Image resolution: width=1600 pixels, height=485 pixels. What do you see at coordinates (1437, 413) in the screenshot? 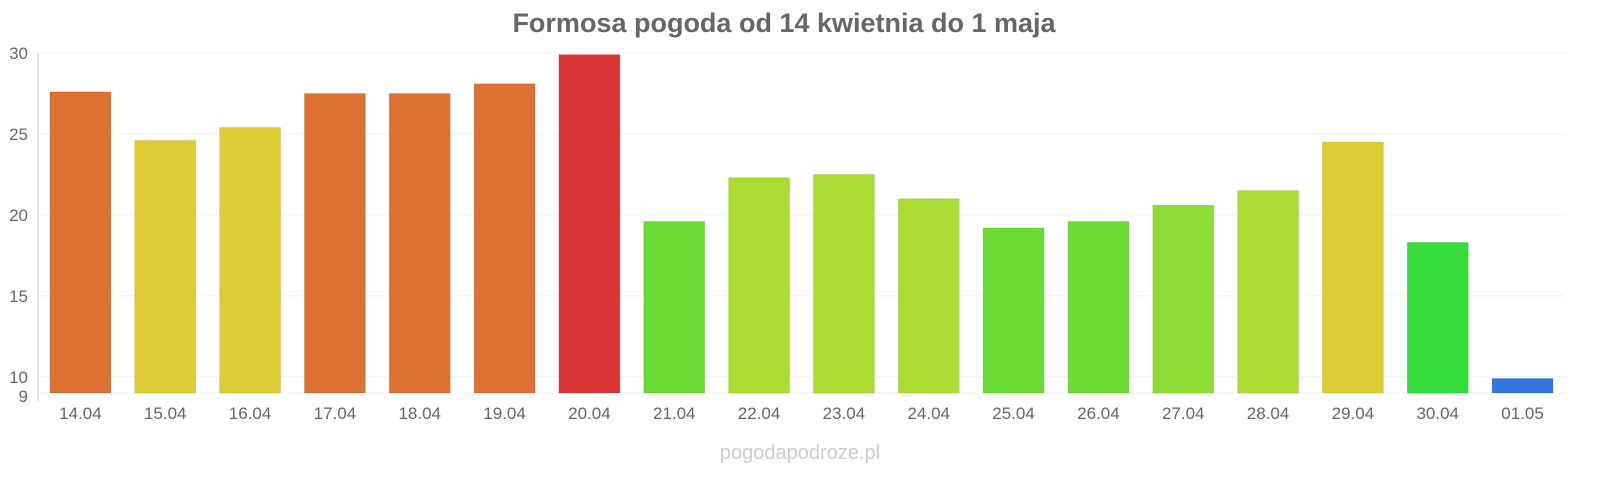
I see `x-tick-label: 30.04` at bounding box center [1437, 413].